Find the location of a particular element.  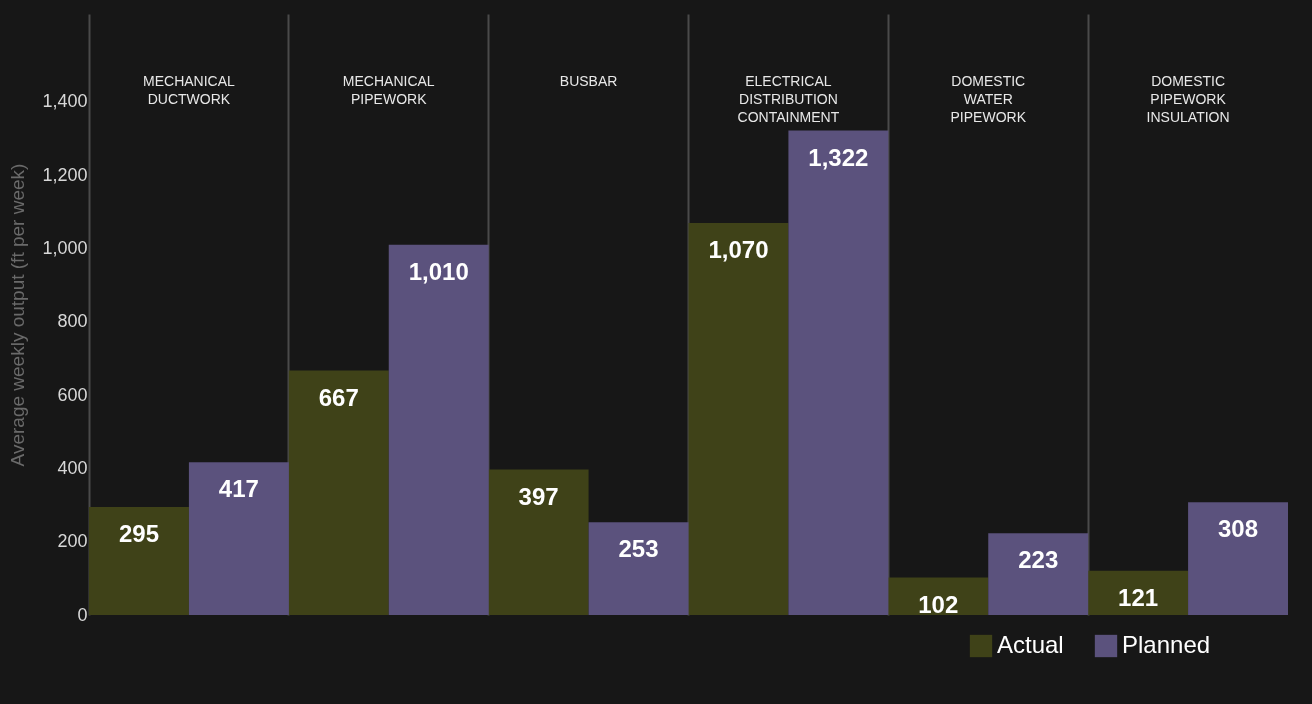

y-tick-label: 1,400 is located at coordinates (65, 101).